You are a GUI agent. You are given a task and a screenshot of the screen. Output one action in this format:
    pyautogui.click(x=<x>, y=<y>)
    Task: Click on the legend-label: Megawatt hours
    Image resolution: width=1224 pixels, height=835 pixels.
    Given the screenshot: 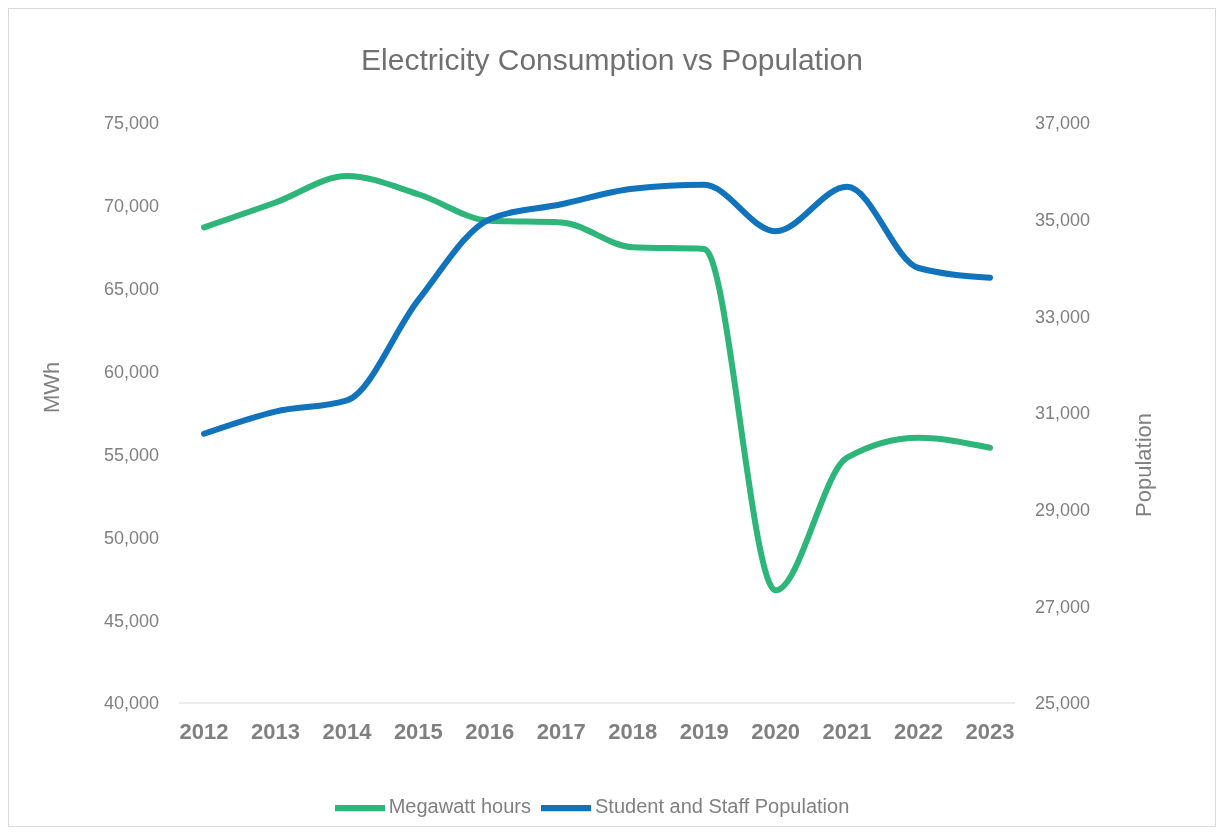 What is the action you would take?
    pyautogui.click(x=459, y=806)
    